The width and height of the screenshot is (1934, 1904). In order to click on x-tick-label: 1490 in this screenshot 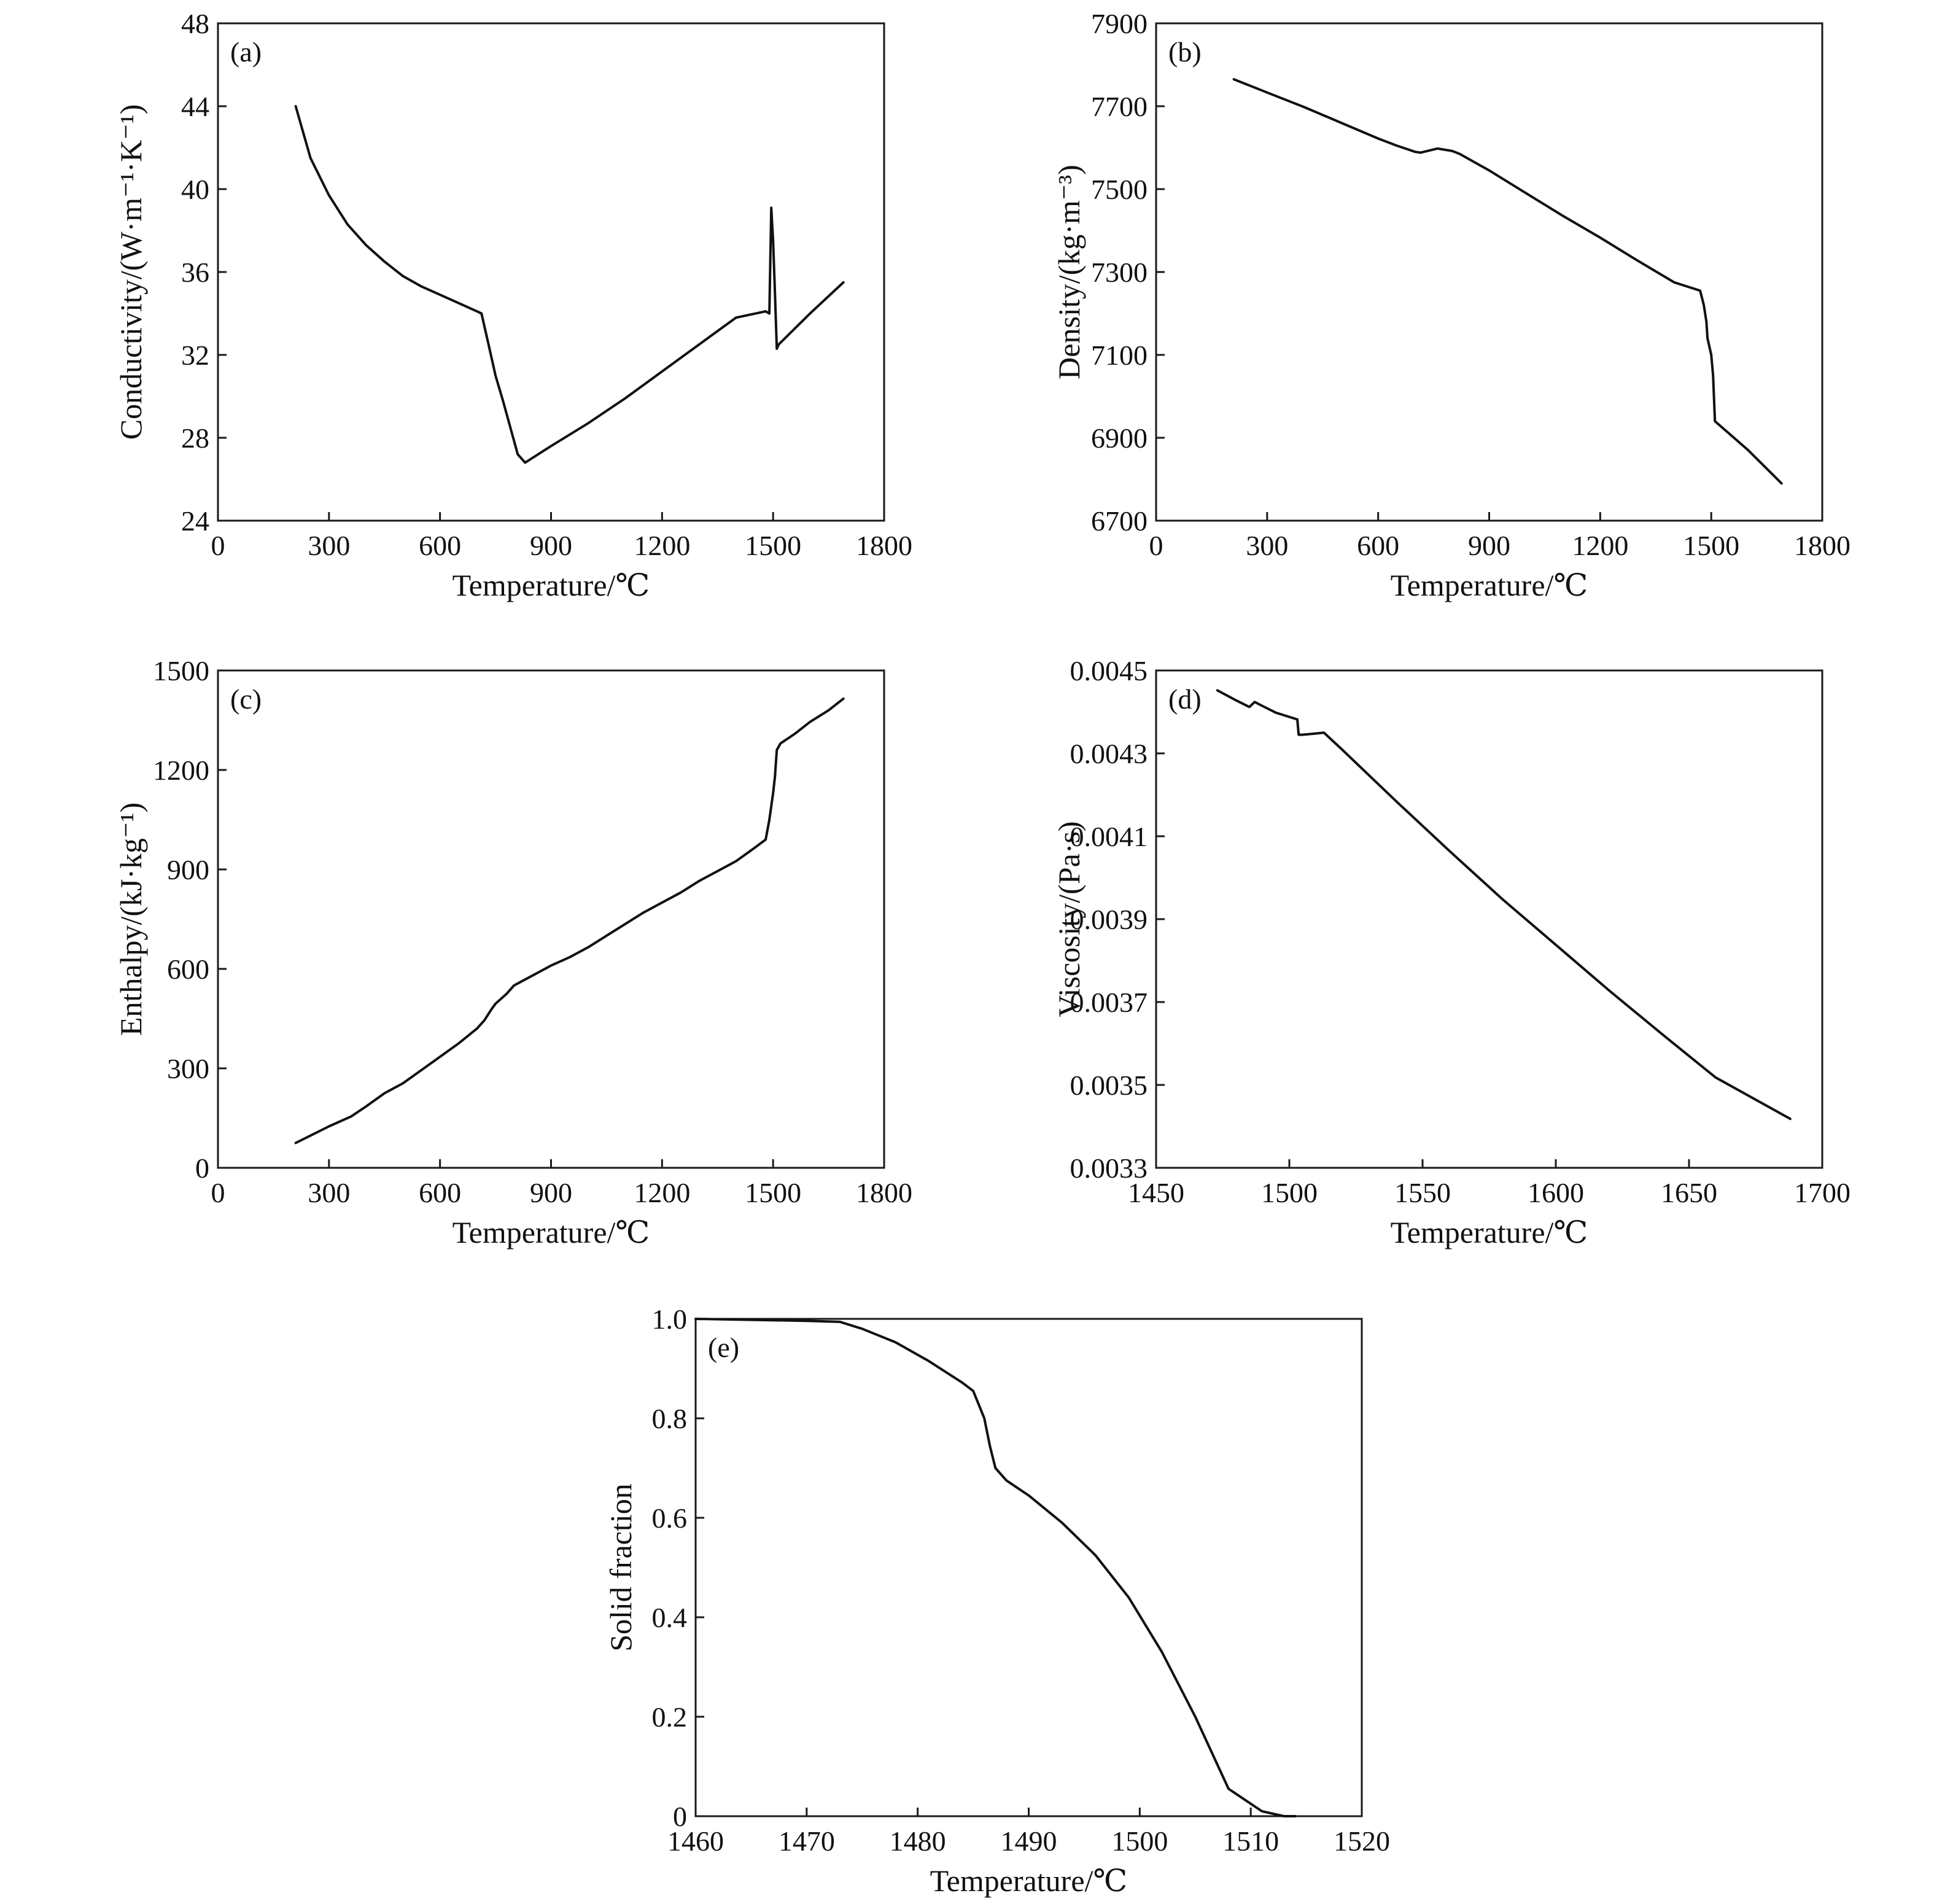, I will do `click(1029, 1841)`.